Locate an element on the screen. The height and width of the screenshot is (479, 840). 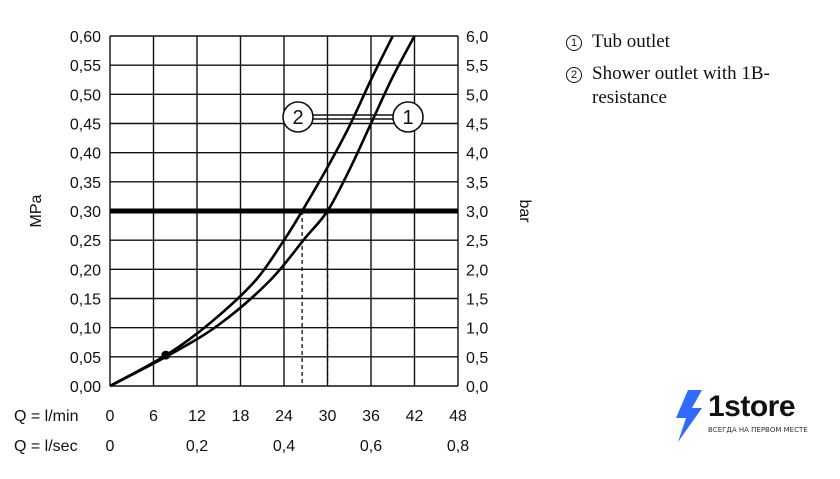
right-tick-label: 1,0 is located at coordinates (477, 329).